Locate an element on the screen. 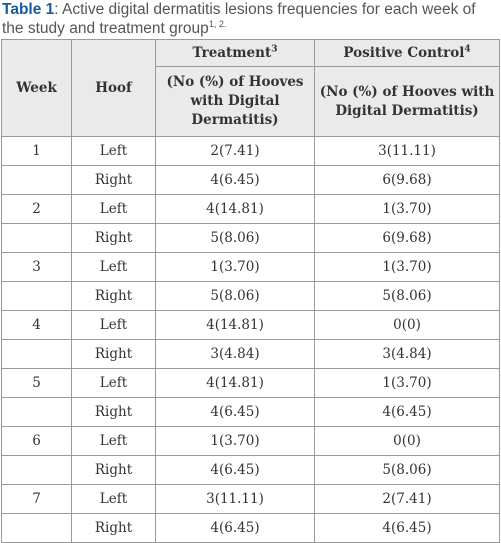 The width and height of the screenshot is (501, 543). week-cell: 6 is located at coordinates (36, 441).